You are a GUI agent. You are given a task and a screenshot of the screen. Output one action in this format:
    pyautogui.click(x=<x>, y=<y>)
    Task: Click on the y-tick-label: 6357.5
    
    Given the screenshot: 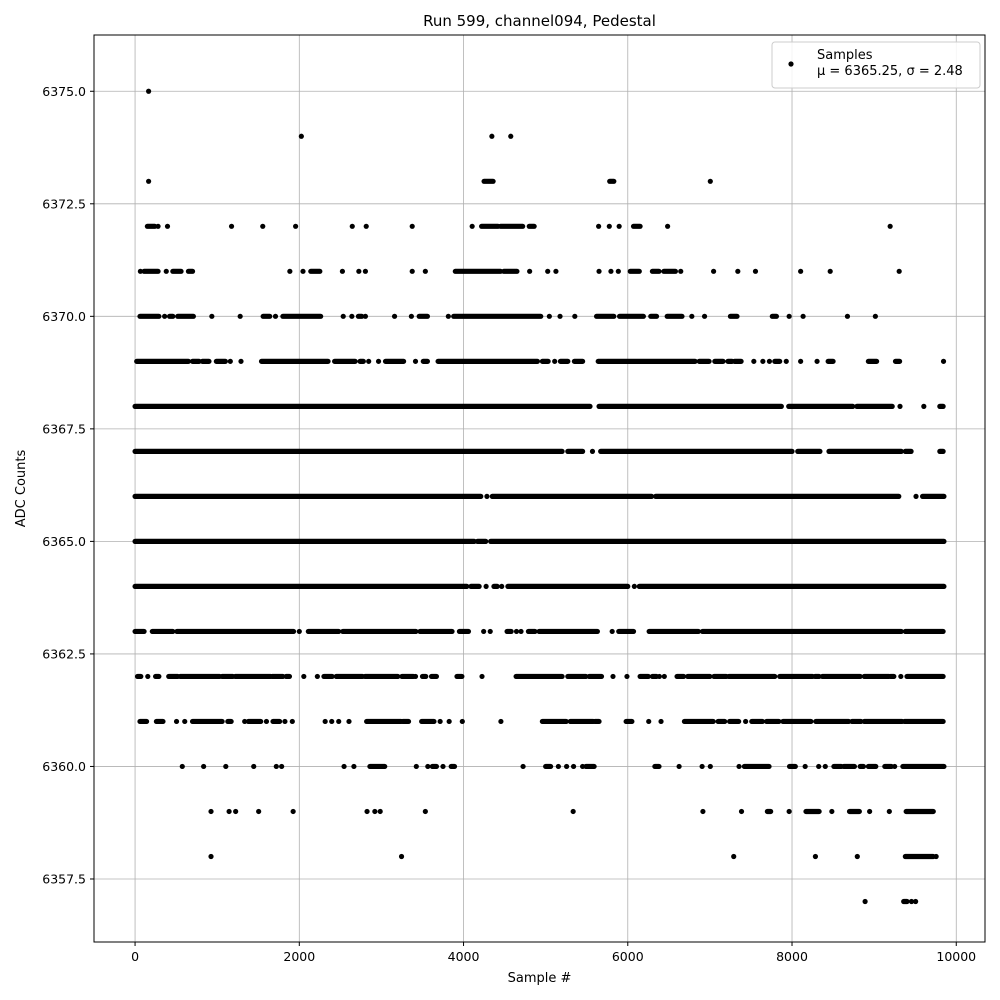 What is the action you would take?
    pyautogui.click(x=64, y=878)
    